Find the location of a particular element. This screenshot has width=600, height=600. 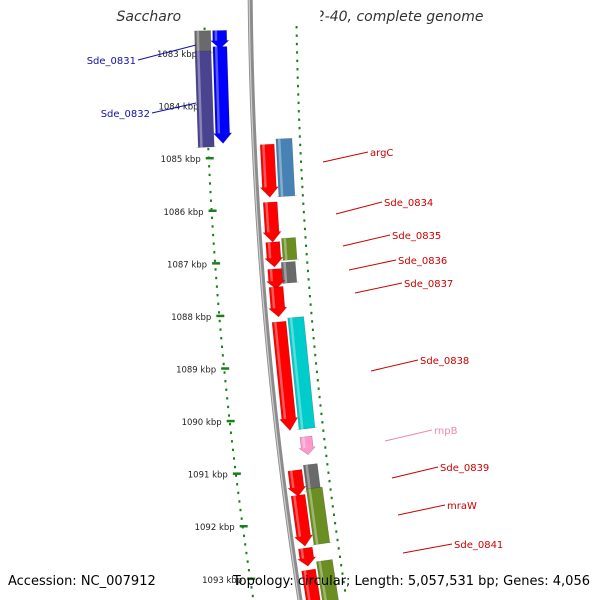

kbp-tick-label: 1093 kbp is located at coordinates (222, 581).